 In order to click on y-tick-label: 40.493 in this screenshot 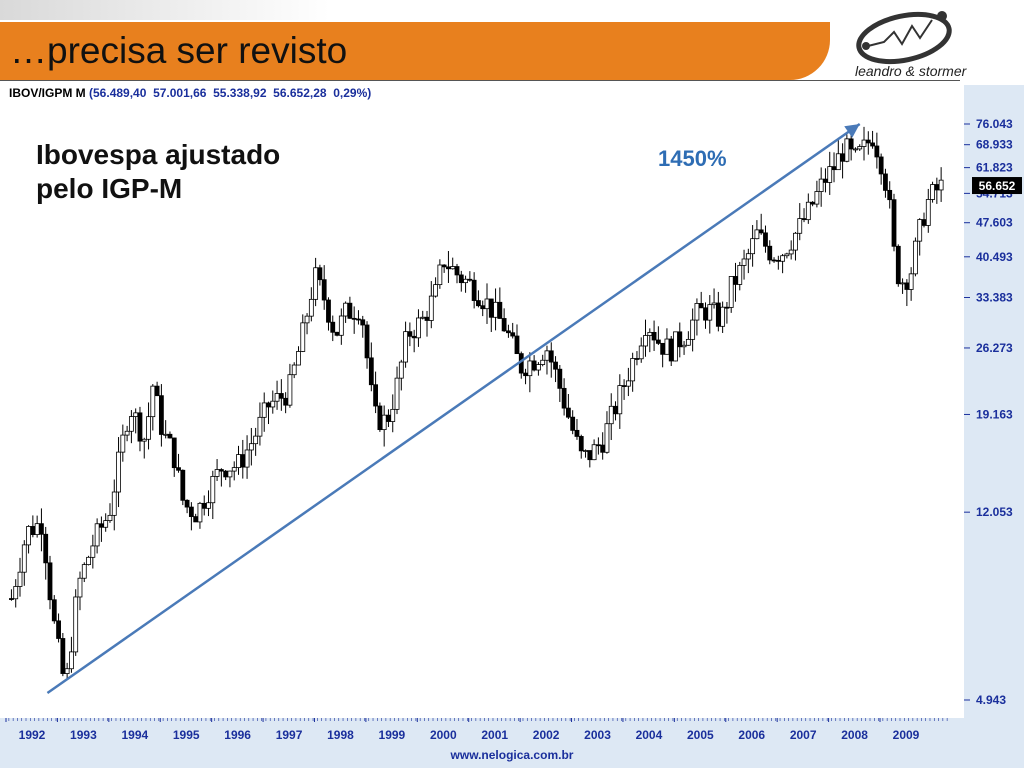, I will do `click(994, 257)`.